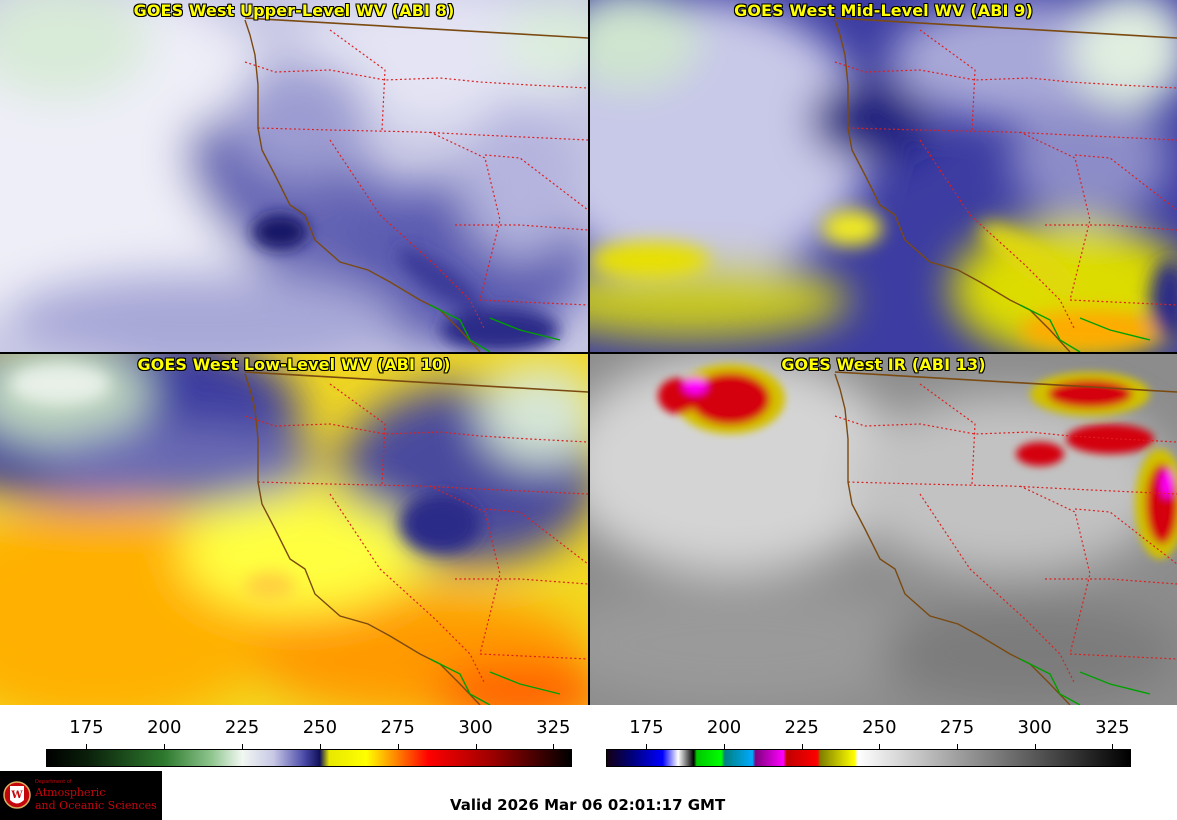 The height and width of the screenshot is (820, 1177). What do you see at coordinates (868, 742) in the screenshot?
I see `ir-colorbar: 175 200 225 250 275 300 325` at bounding box center [868, 742].